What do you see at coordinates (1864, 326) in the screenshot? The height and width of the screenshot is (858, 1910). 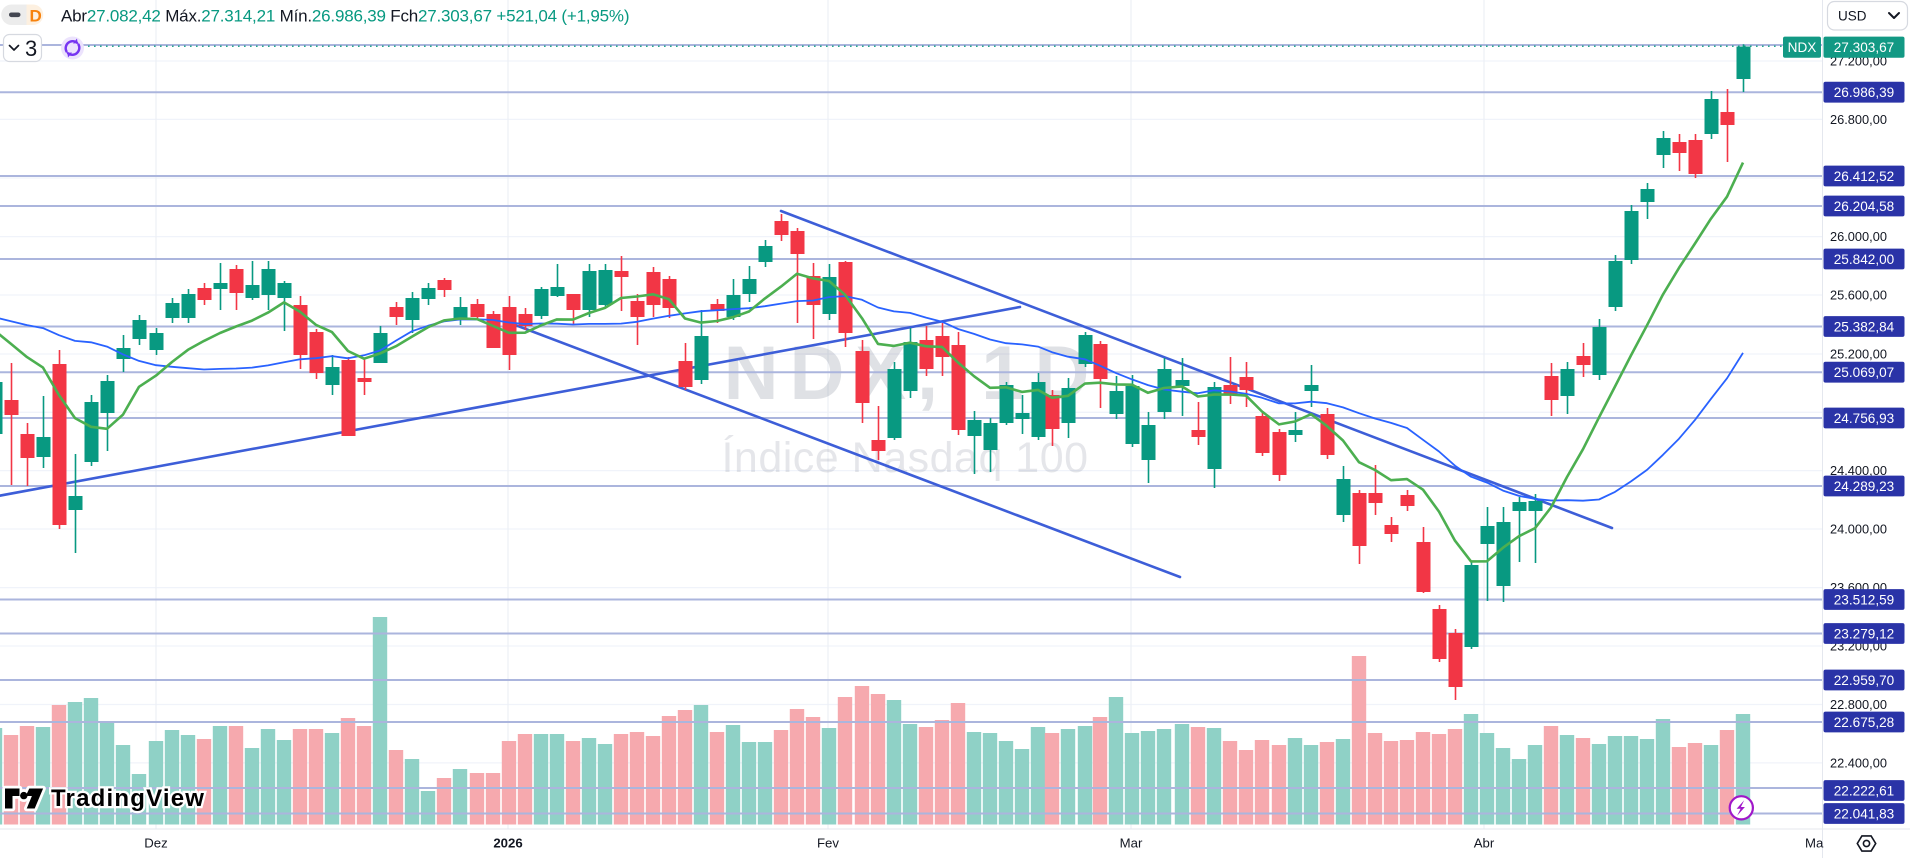 I see `svg-text: 25.382,84` at bounding box center [1864, 326].